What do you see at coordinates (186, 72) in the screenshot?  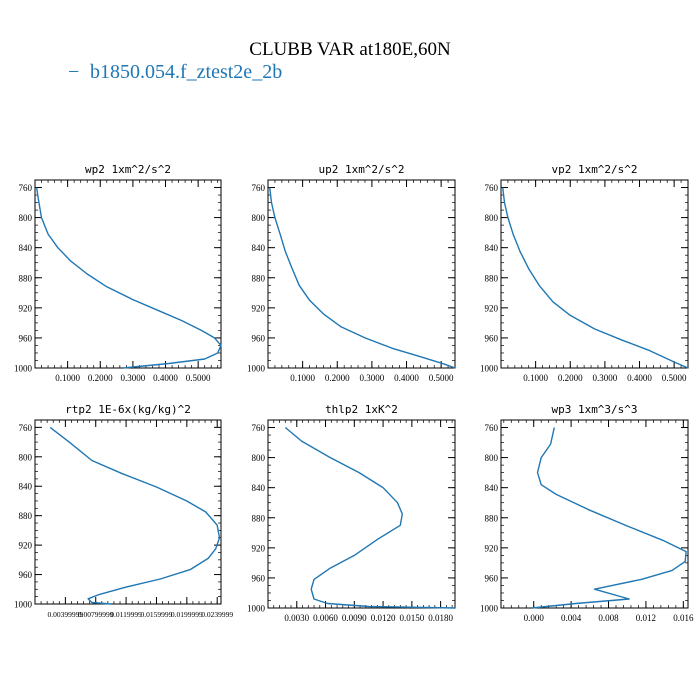 I see `legend-label: b1850.054.f_ztest2e_2b` at bounding box center [186, 72].